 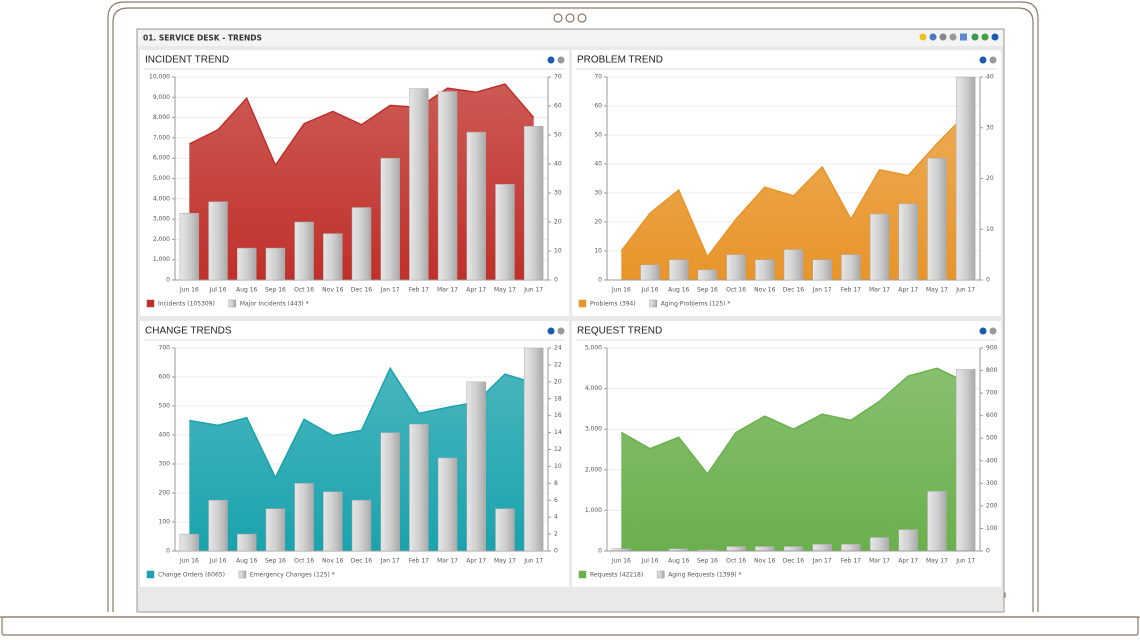 What do you see at coordinates (992, 483) in the screenshot?
I see `y2-tick-label: 300` at bounding box center [992, 483].